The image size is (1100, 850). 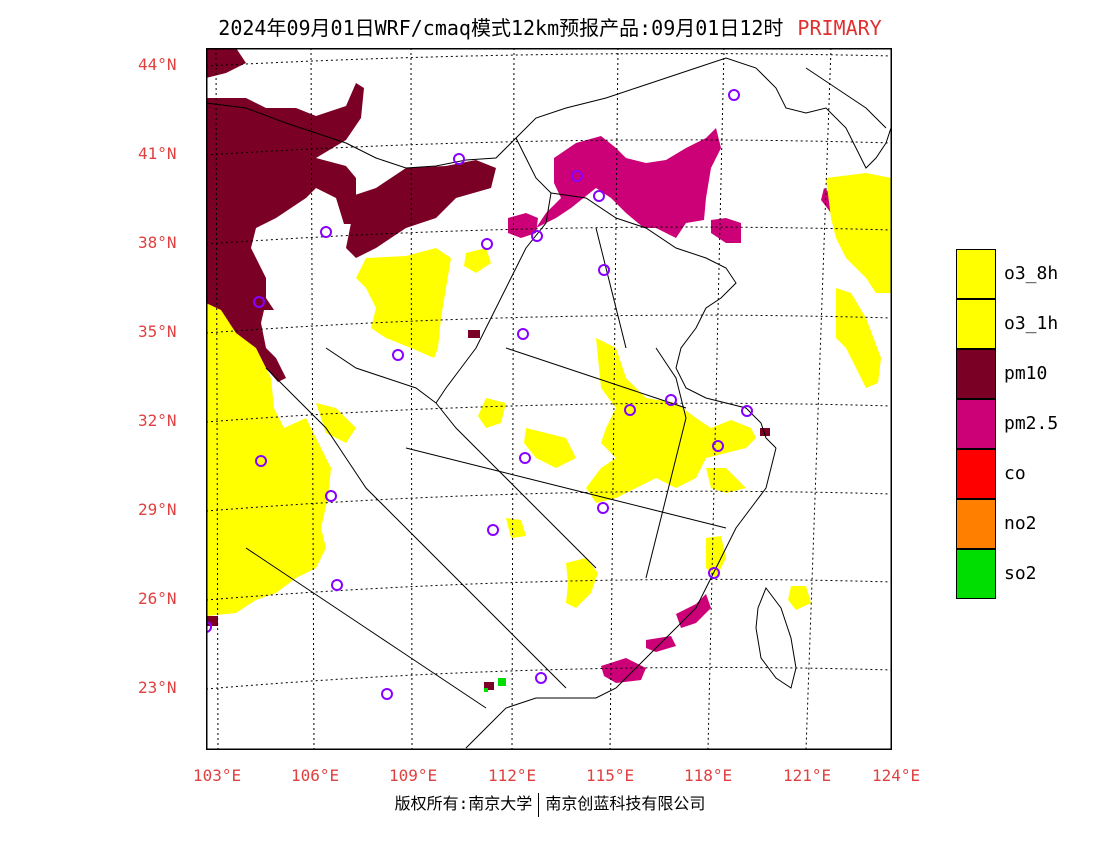 What do you see at coordinates (708, 775) in the screenshot?
I see `lon-label-118: 118°E` at bounding box center [708, 775].